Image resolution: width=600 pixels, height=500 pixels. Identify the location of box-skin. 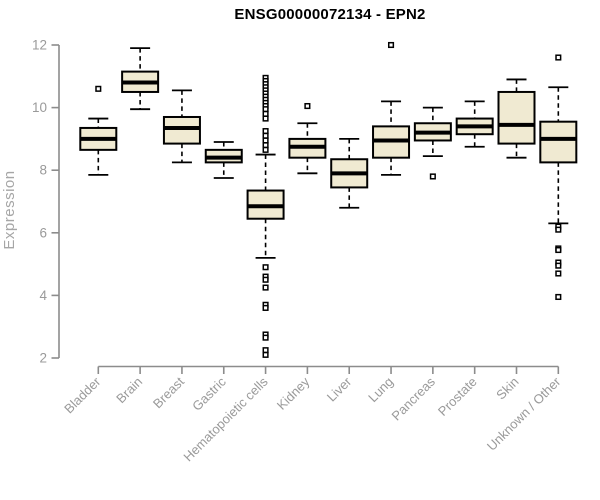
(516, 118).